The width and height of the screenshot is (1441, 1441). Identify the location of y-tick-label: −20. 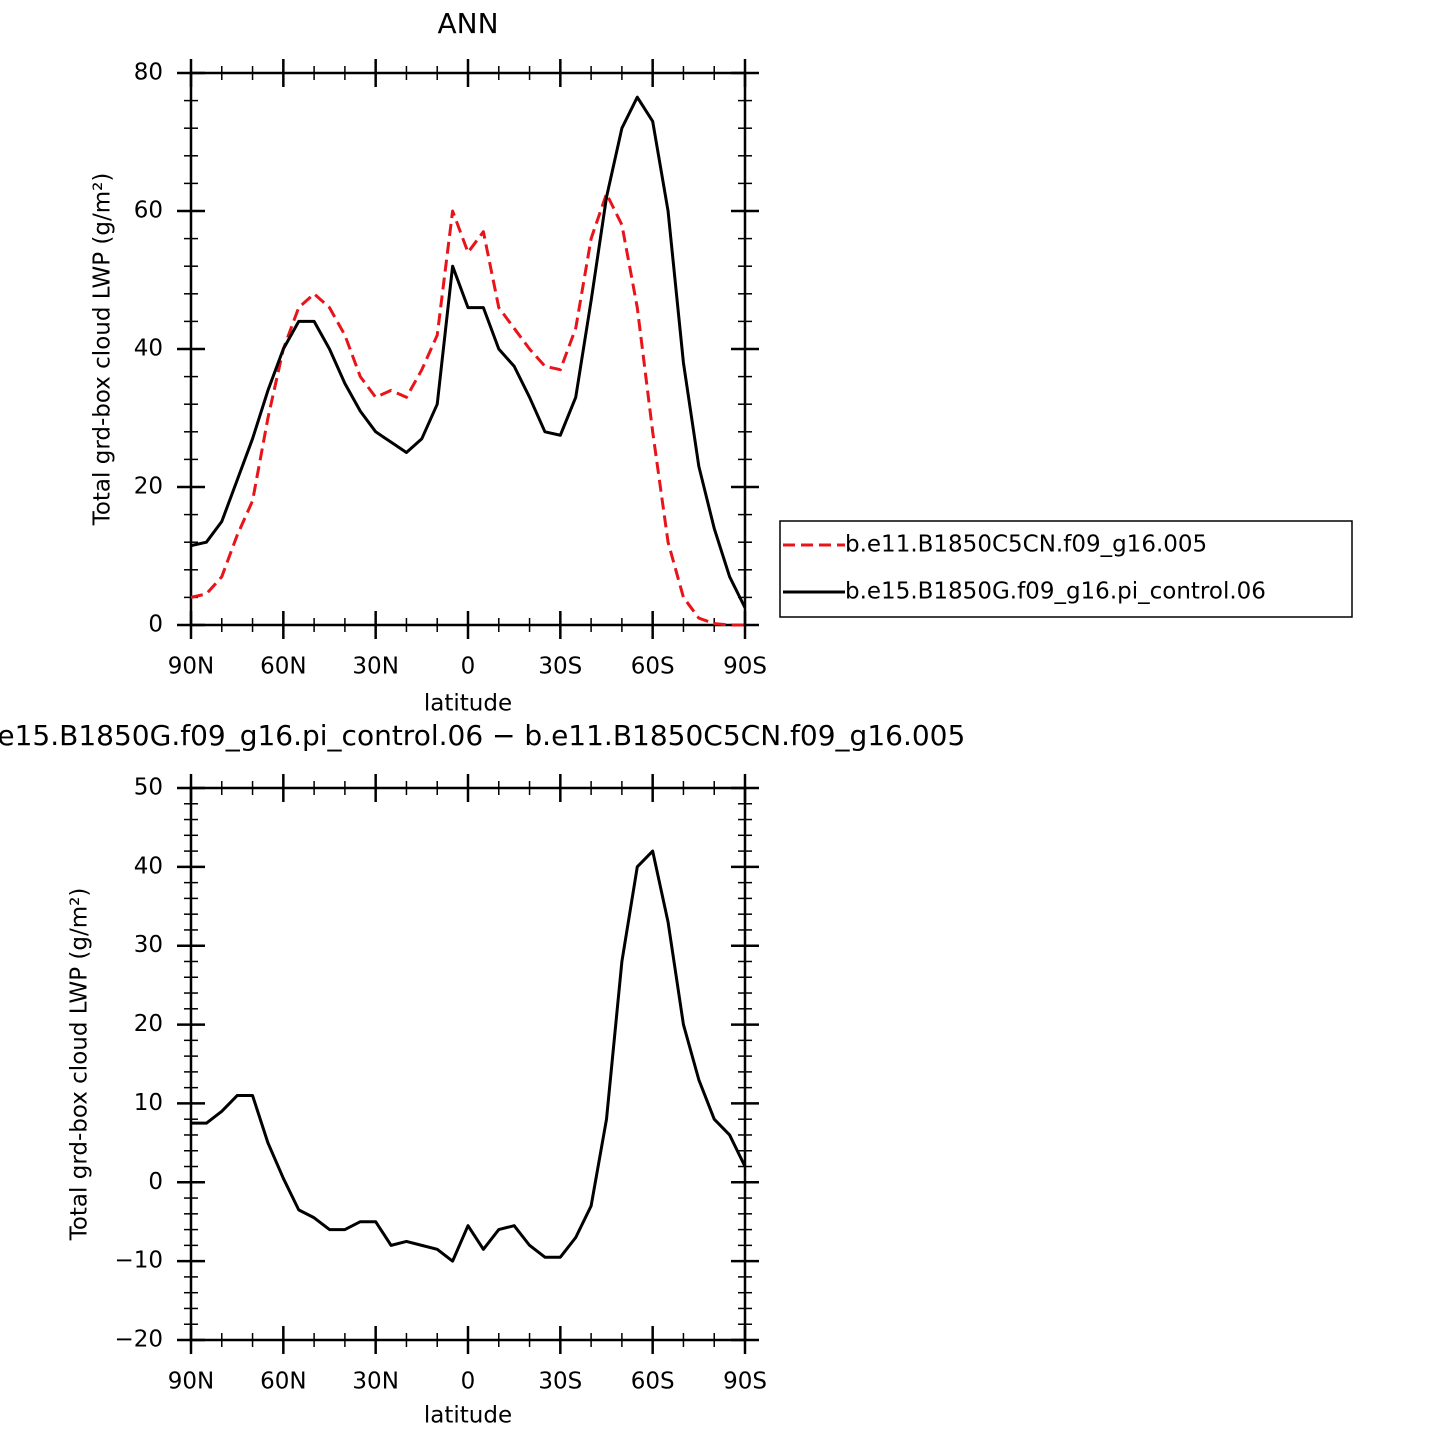
(138, 1340).